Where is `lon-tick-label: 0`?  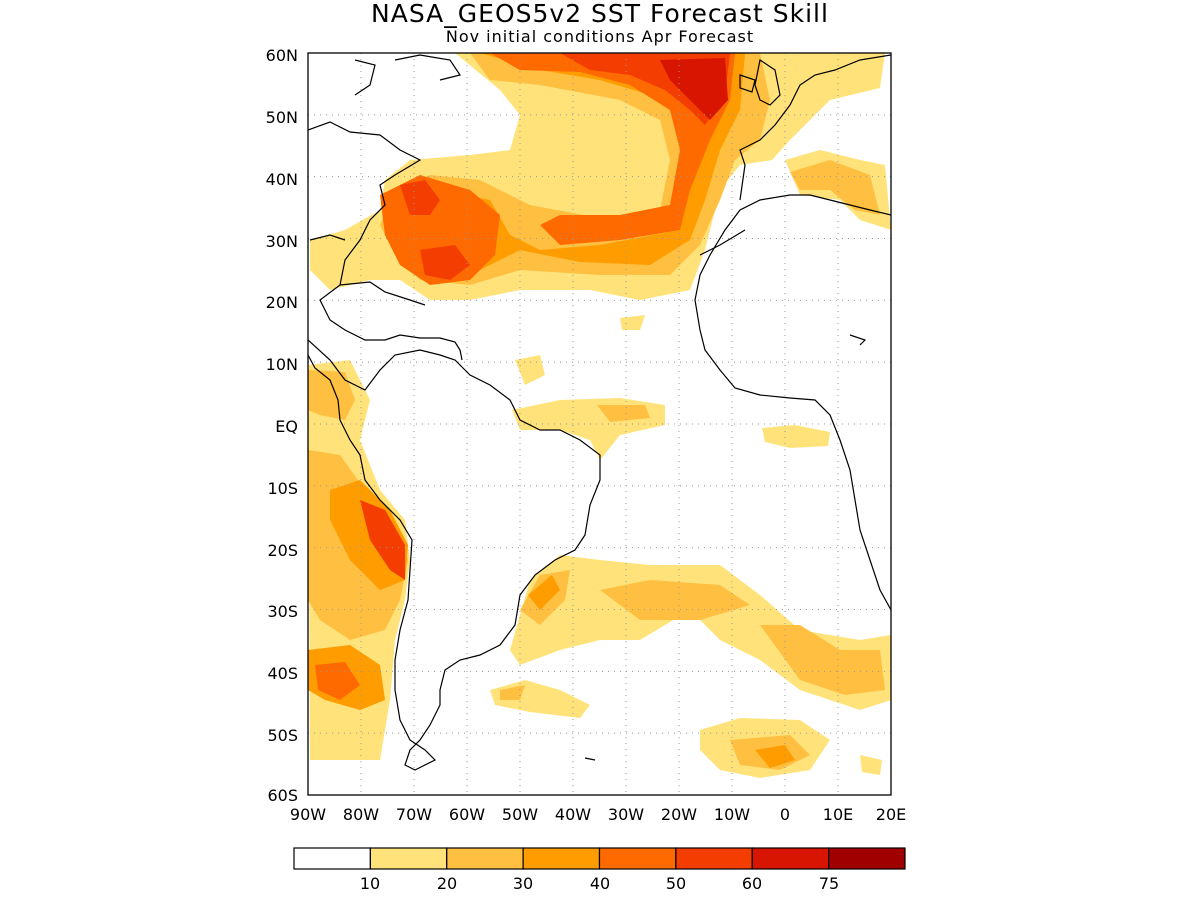 lon-tick-label: 0 is located at coordinates (785, 814).